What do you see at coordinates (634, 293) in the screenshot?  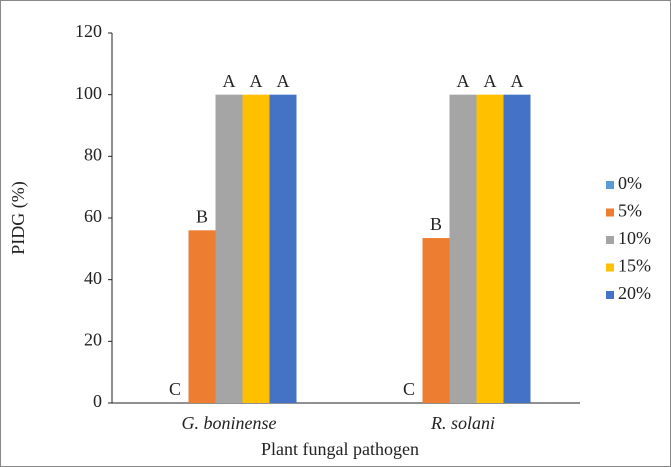 I see `legend-label: 20%` at bounding box center [634, 293].